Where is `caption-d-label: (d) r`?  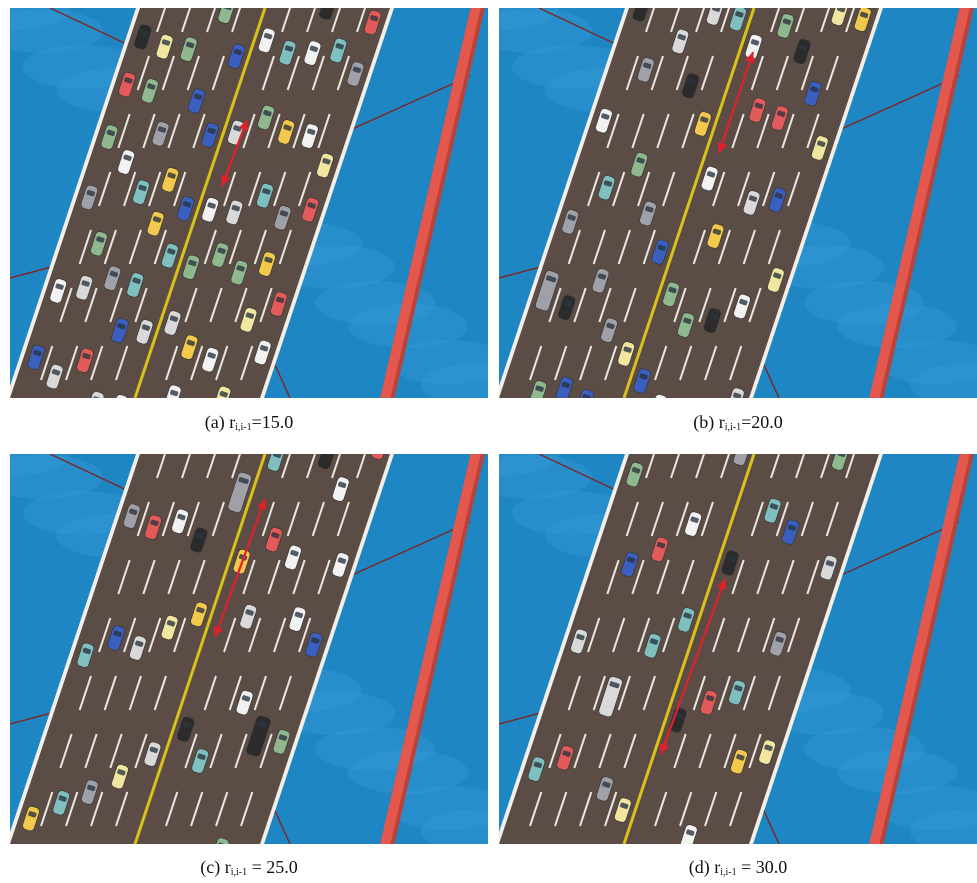
caption-d-label: (d) r is located at coordinates (704, 867).